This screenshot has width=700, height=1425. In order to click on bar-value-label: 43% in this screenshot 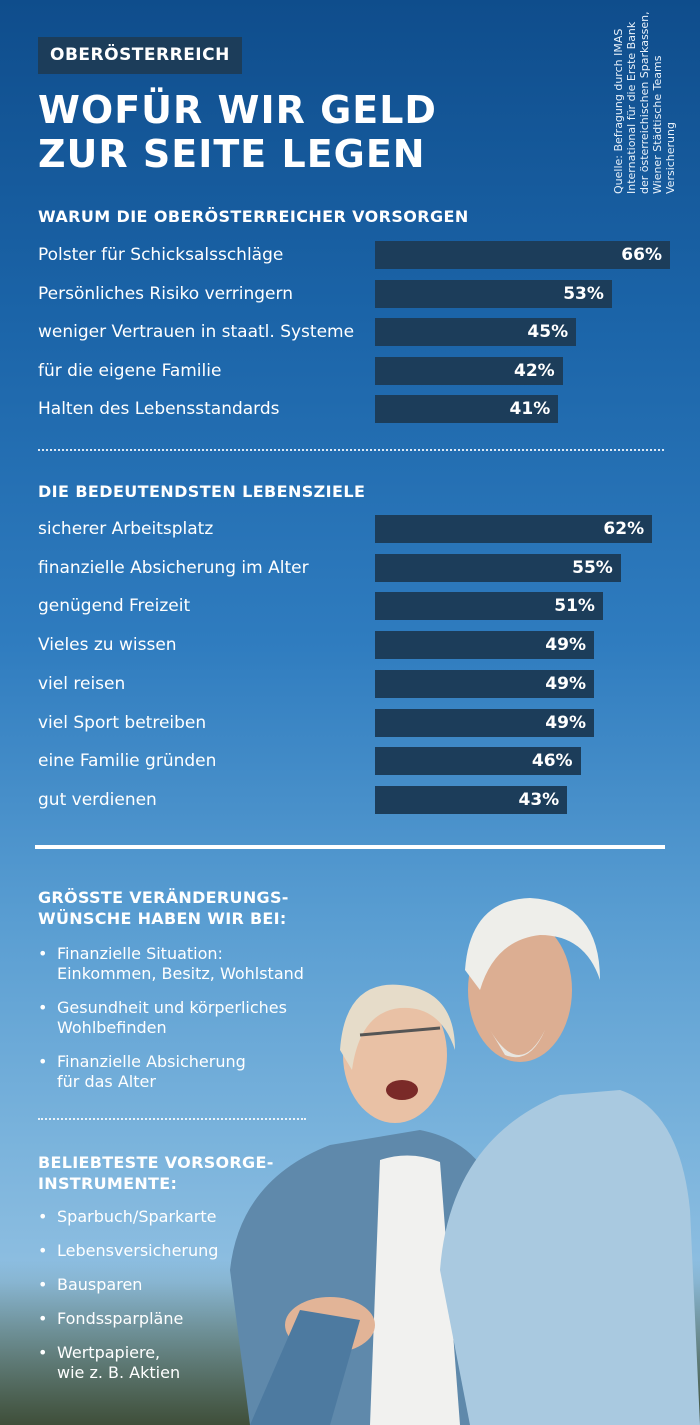, I will do `click(539, 799)`.